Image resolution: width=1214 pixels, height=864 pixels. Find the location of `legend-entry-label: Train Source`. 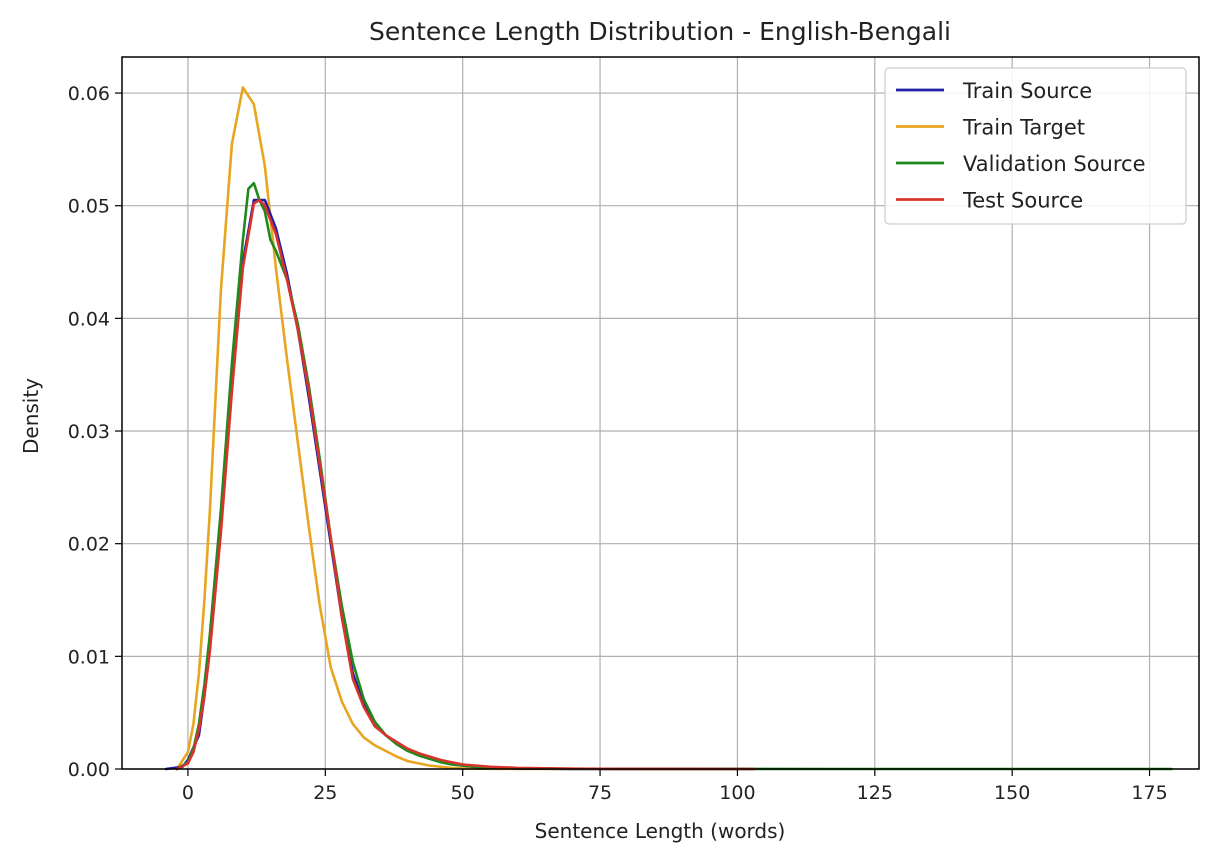

legend-entry-label: Train Source is located at coordinates (1027, 91).